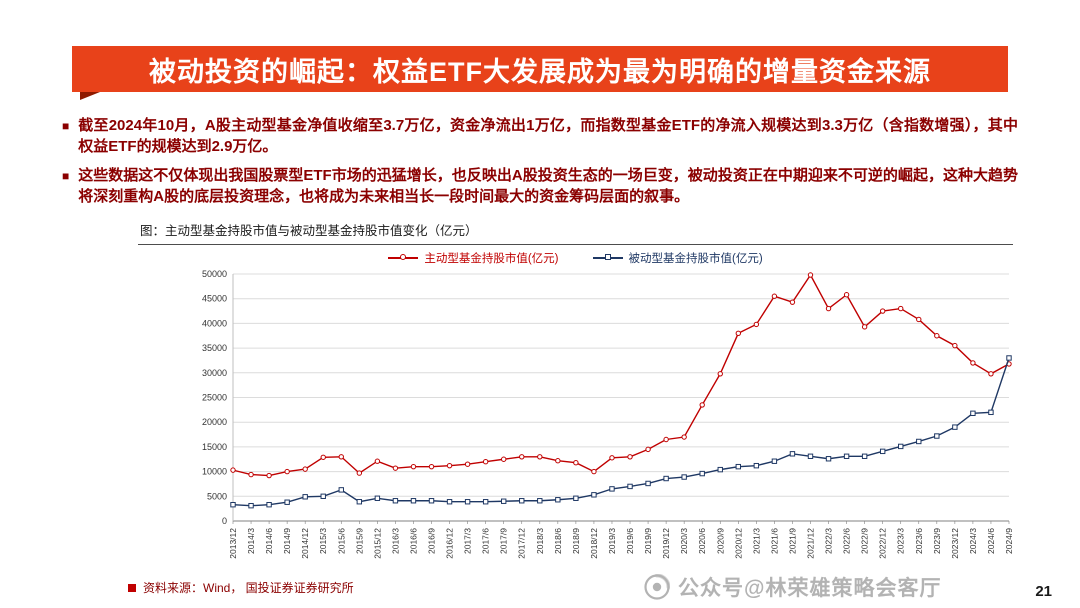 Image resolution: width=1080 pixels, height=608 pixels. Describe the element at coordinates (233, 543) in the screenshot. I see `x-axis-label: 2013/12` at that location.